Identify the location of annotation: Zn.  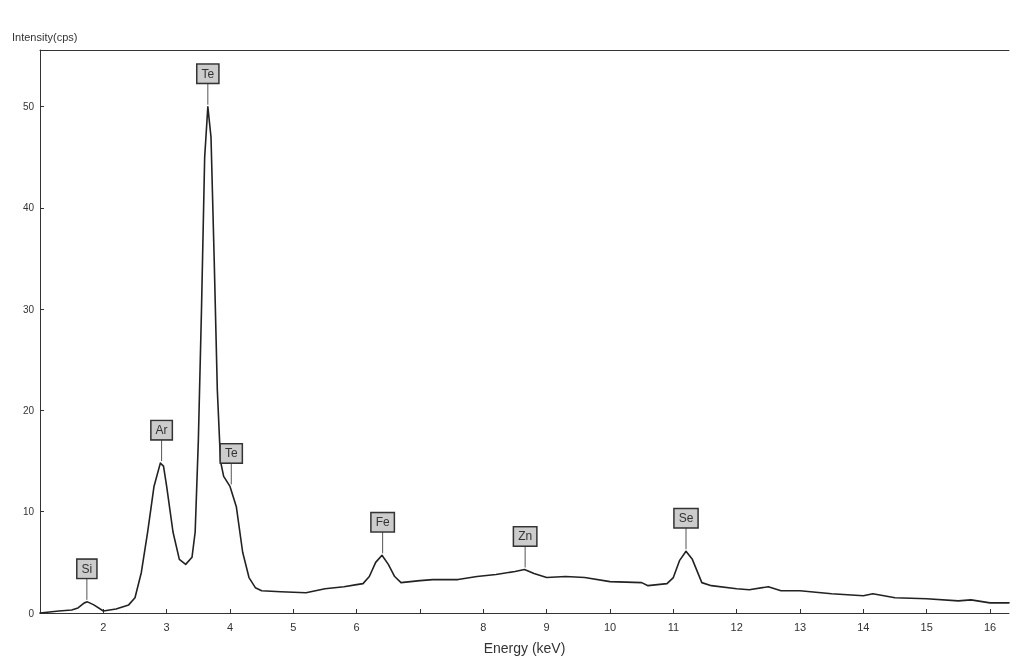
(525, 536).